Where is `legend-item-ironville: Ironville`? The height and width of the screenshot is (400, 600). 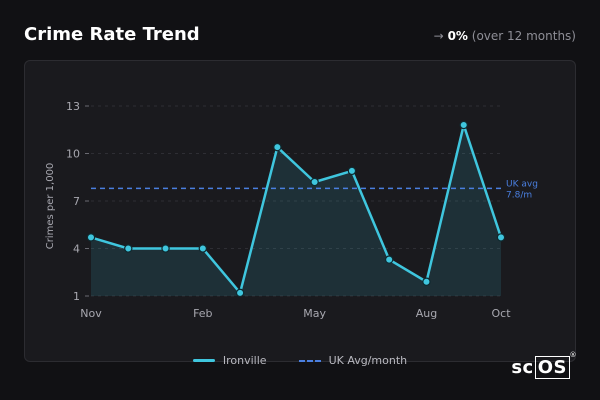 legend-item-ironville: Ironville is located at coordinates (229, 360).